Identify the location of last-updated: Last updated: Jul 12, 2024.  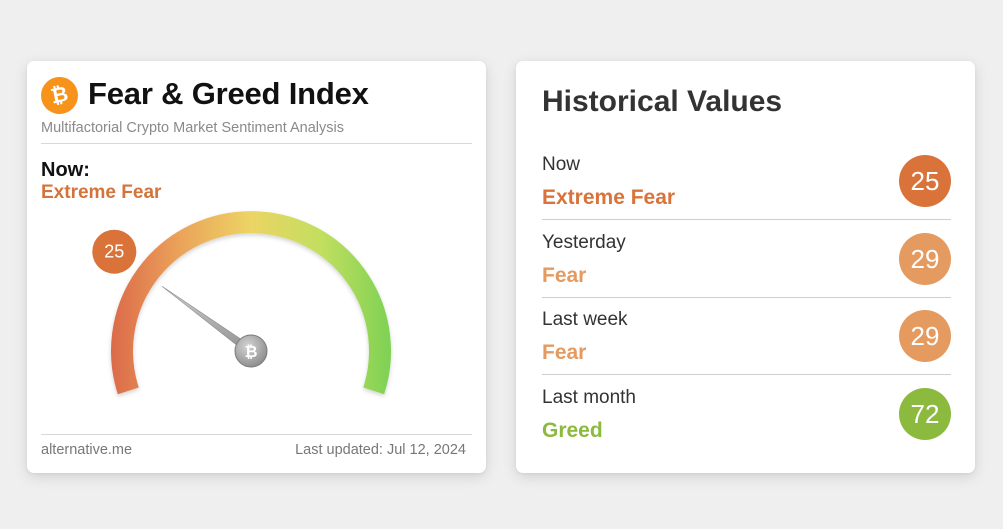
(380, 450).